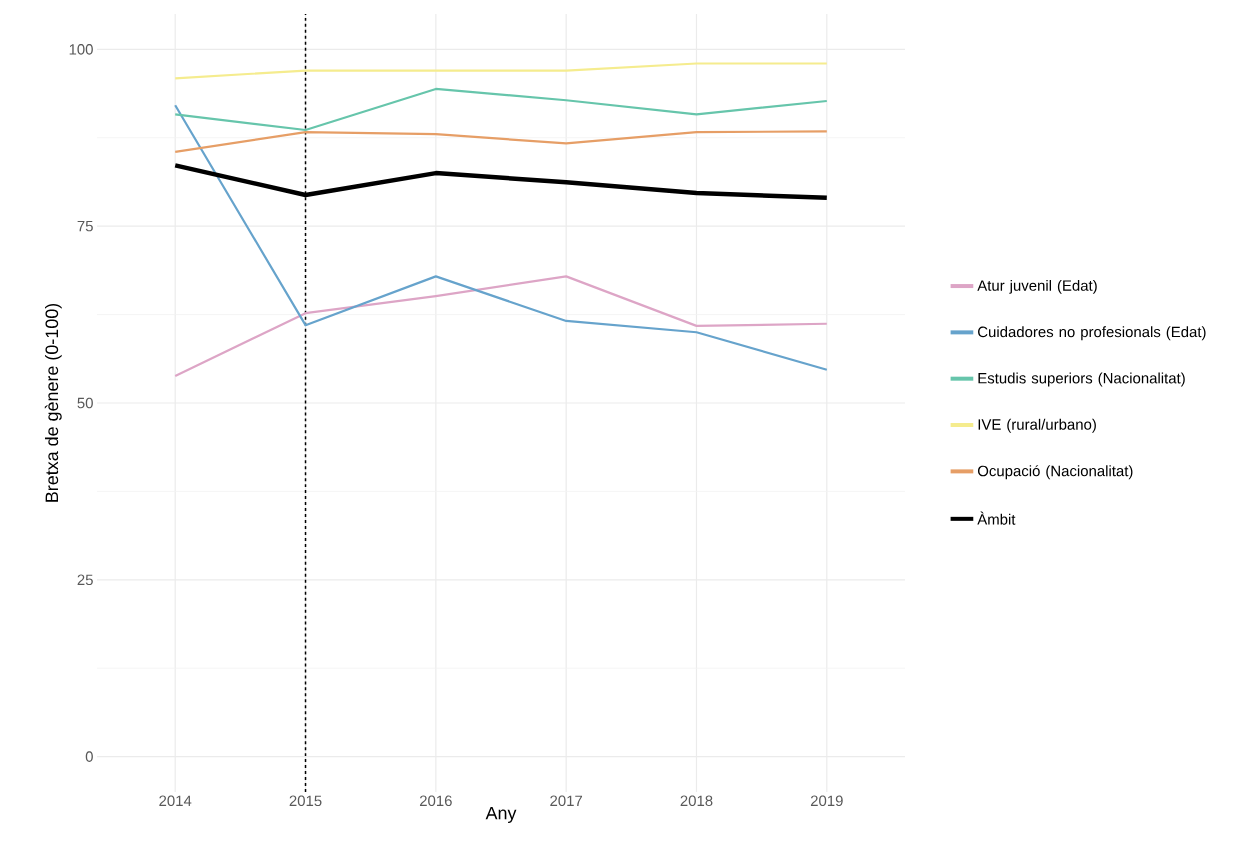 This screenshot has width=1259, height=859. What do you see at coordinates (1081, 379) in the screenshot?
I see `legend-label: Estudis superiors (Nacionalitat)` at bounding box center [1081, 379].